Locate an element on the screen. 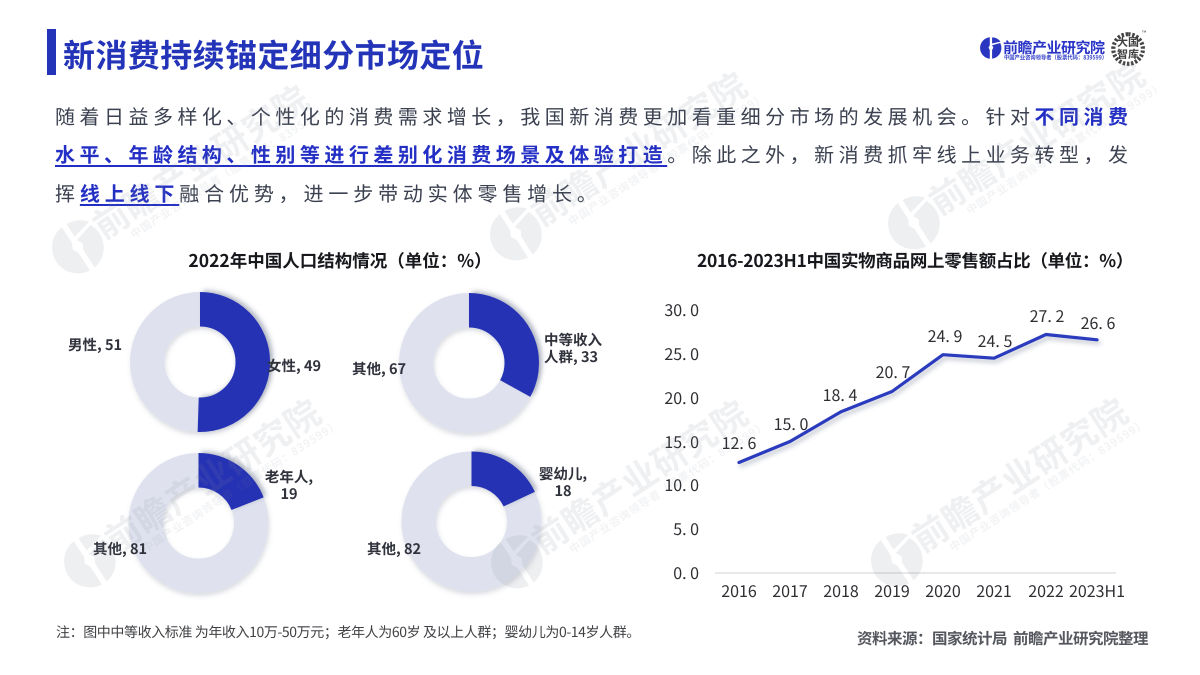 Image resolution: width=1200 pixels, height=675 pixels. svg-text: 智库 is located at coordinates (1128, 54).